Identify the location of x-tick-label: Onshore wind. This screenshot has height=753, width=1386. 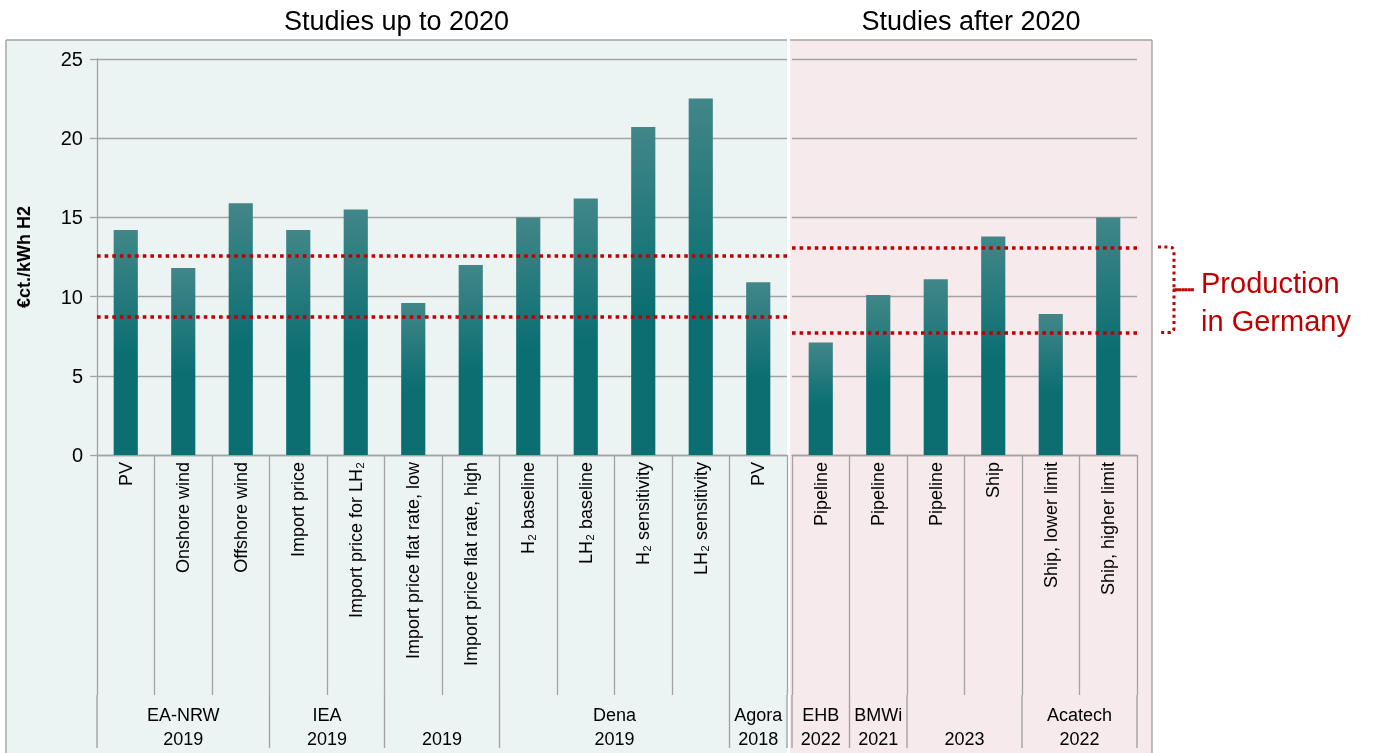
(183, 518).